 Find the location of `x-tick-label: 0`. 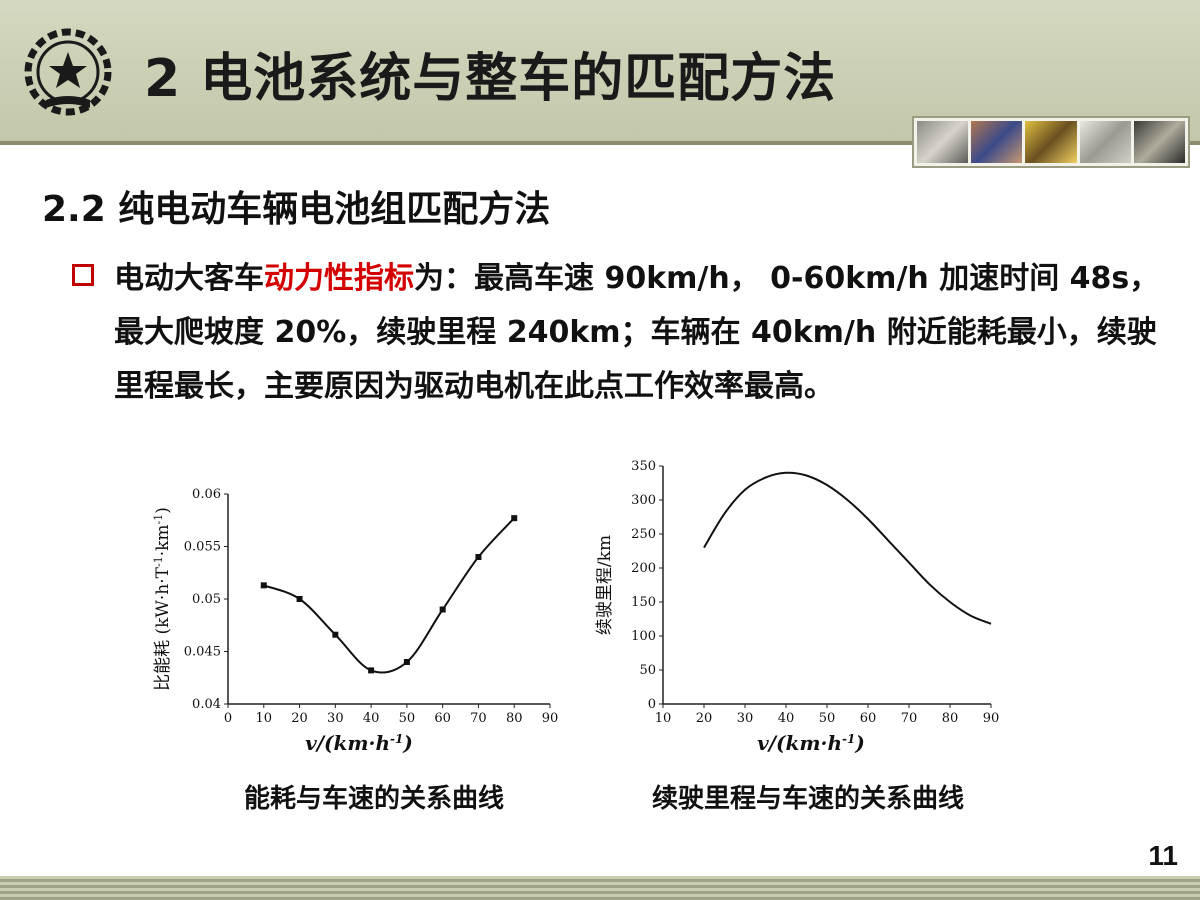

x-tick-label: 0 is located at coordinates (228, 718).